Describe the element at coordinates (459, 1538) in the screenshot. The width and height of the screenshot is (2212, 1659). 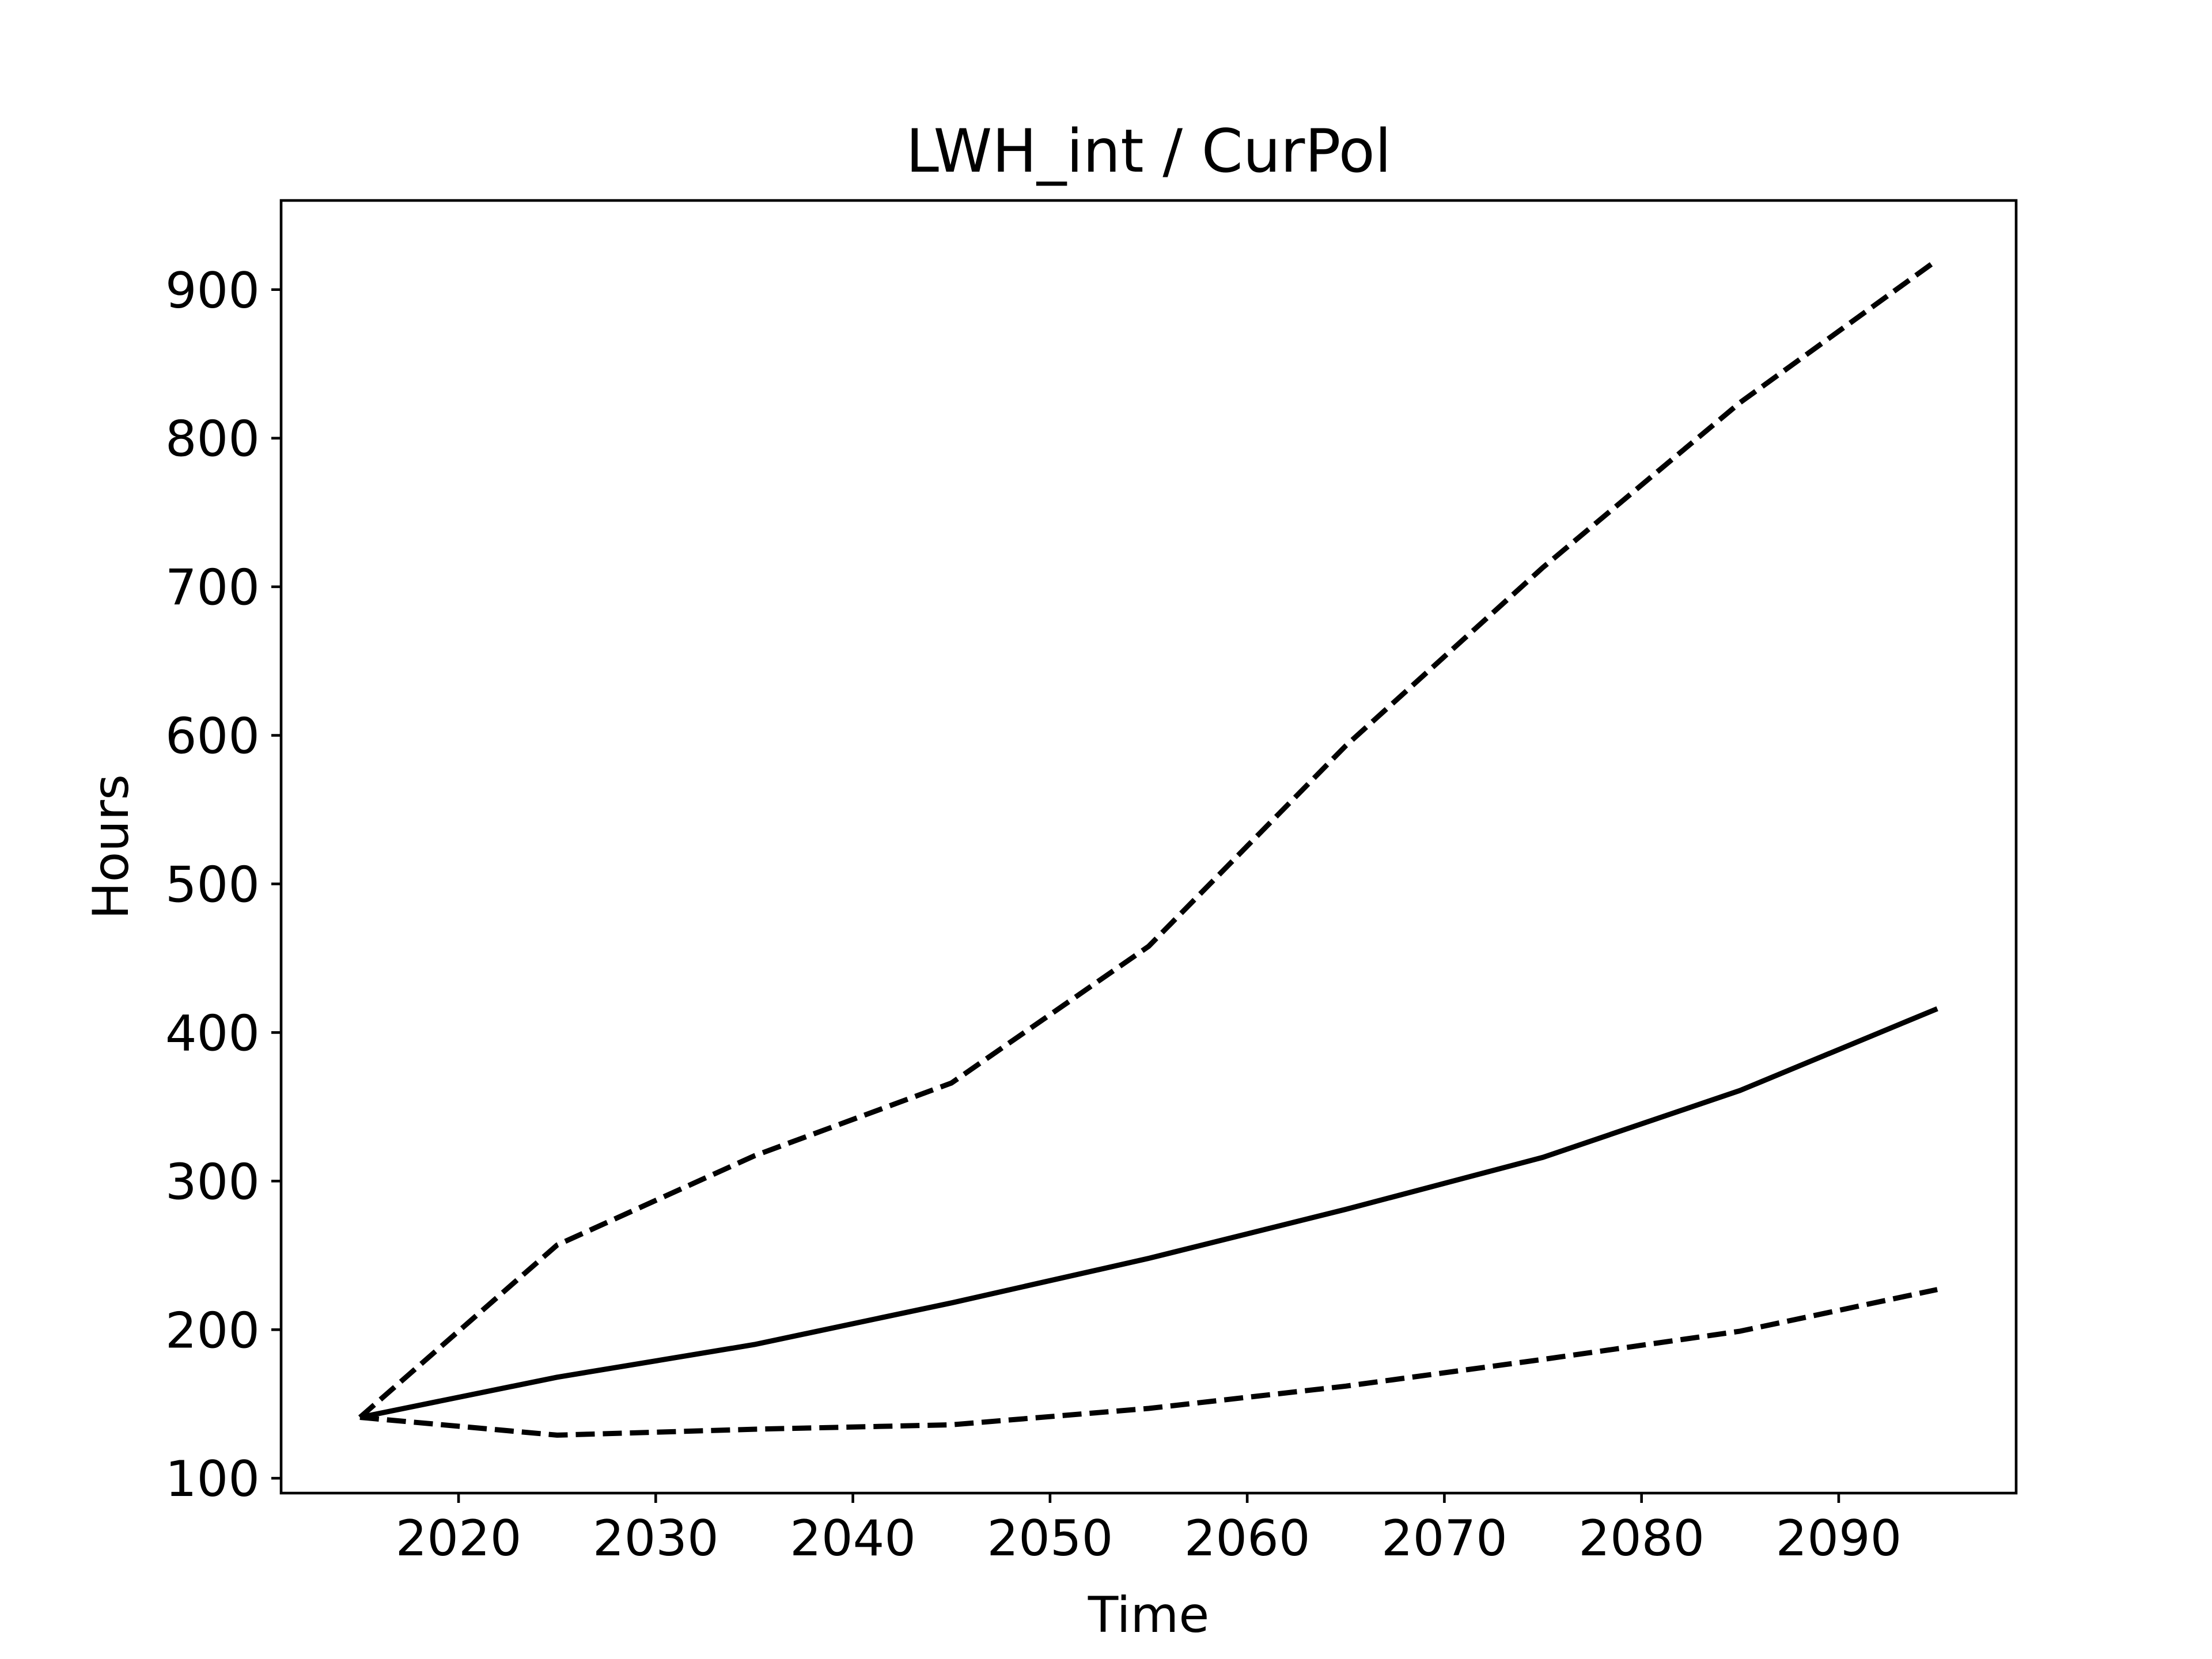
I see `x-tick-label: 2020` at that location.